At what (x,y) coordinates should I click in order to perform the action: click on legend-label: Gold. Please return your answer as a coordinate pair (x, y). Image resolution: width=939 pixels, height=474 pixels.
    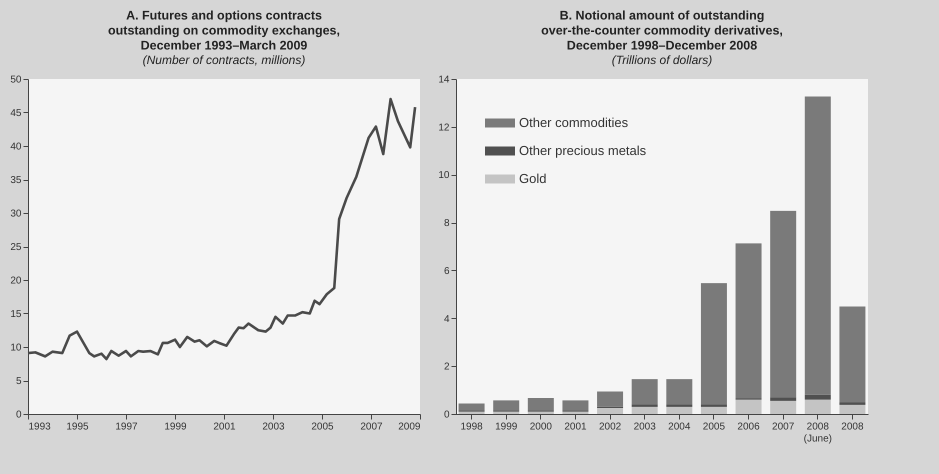
    Looking at the image, I should click on (532, 178).